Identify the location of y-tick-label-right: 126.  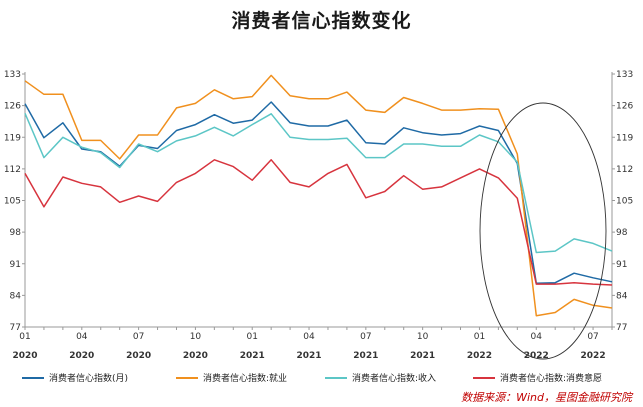
(624, 107).